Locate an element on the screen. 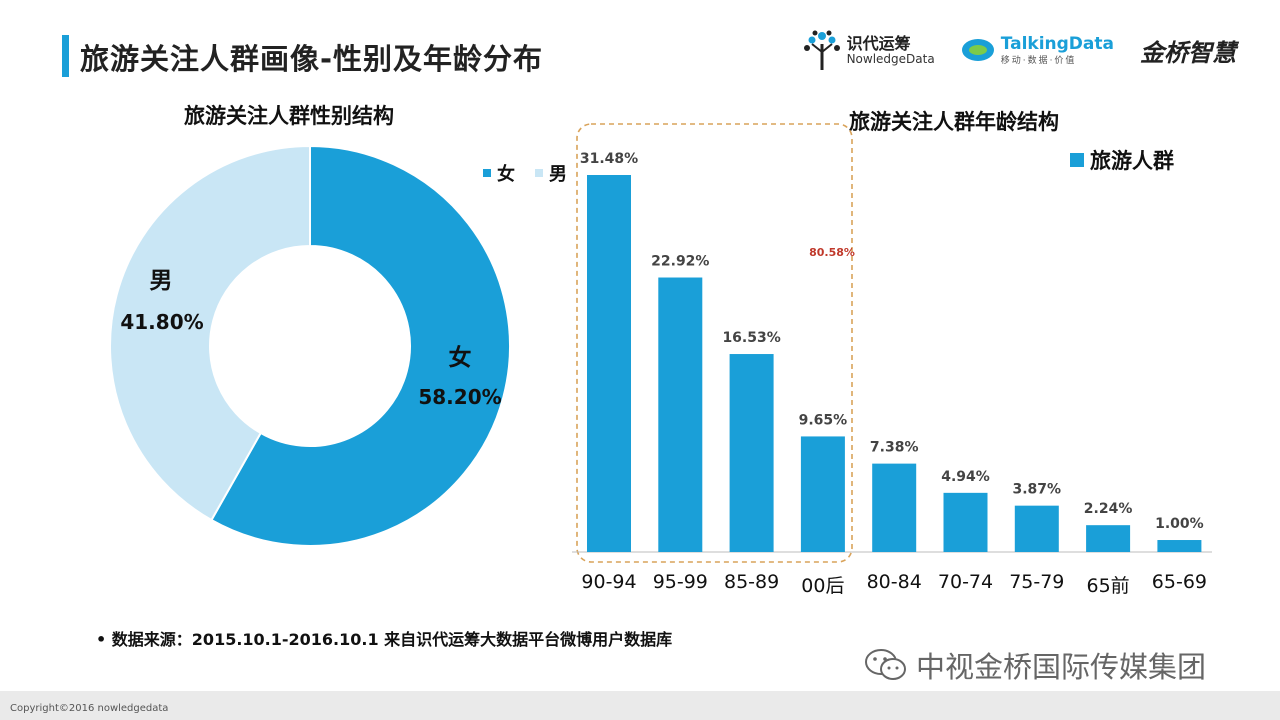 The width and height of the screenshot is (1280, 720). bar-value-label-75-79: 3.87% is located at coordinates (1037, 490).